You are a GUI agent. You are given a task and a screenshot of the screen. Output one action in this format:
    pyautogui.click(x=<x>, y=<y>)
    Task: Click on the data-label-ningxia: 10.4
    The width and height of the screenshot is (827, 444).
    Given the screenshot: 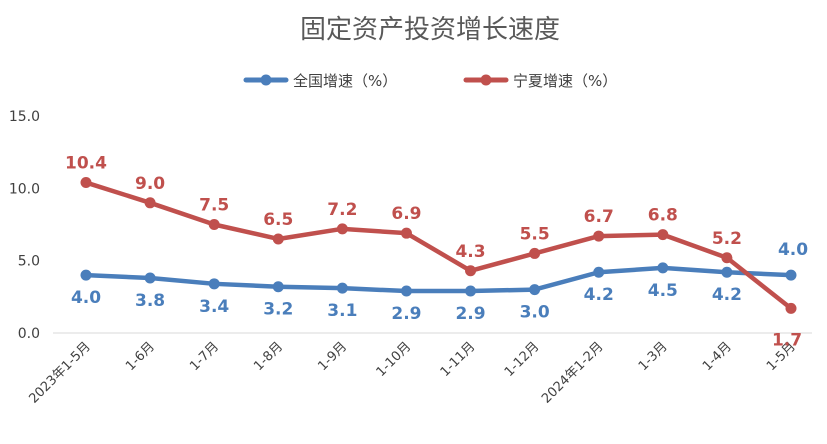 What is the action you would take?
    pyautogui.click(x=86, y=164)
    